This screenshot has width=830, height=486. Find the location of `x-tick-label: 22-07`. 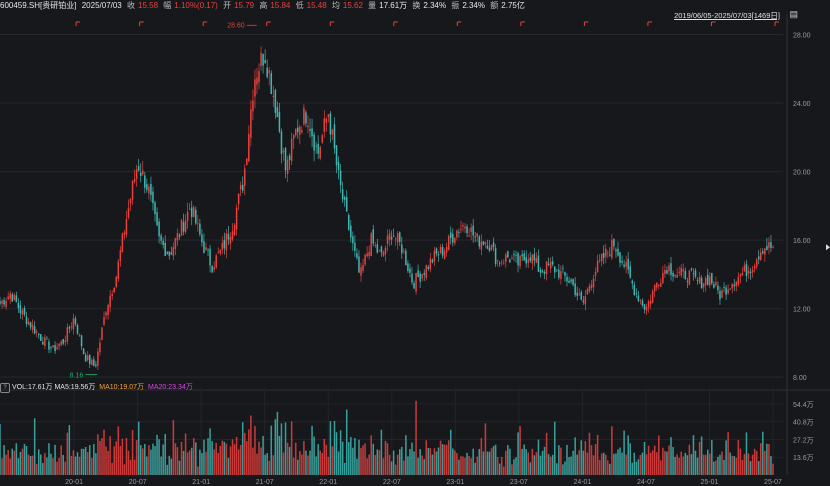

x-tick-label: 22-07 is located at coordinates (392, 482).